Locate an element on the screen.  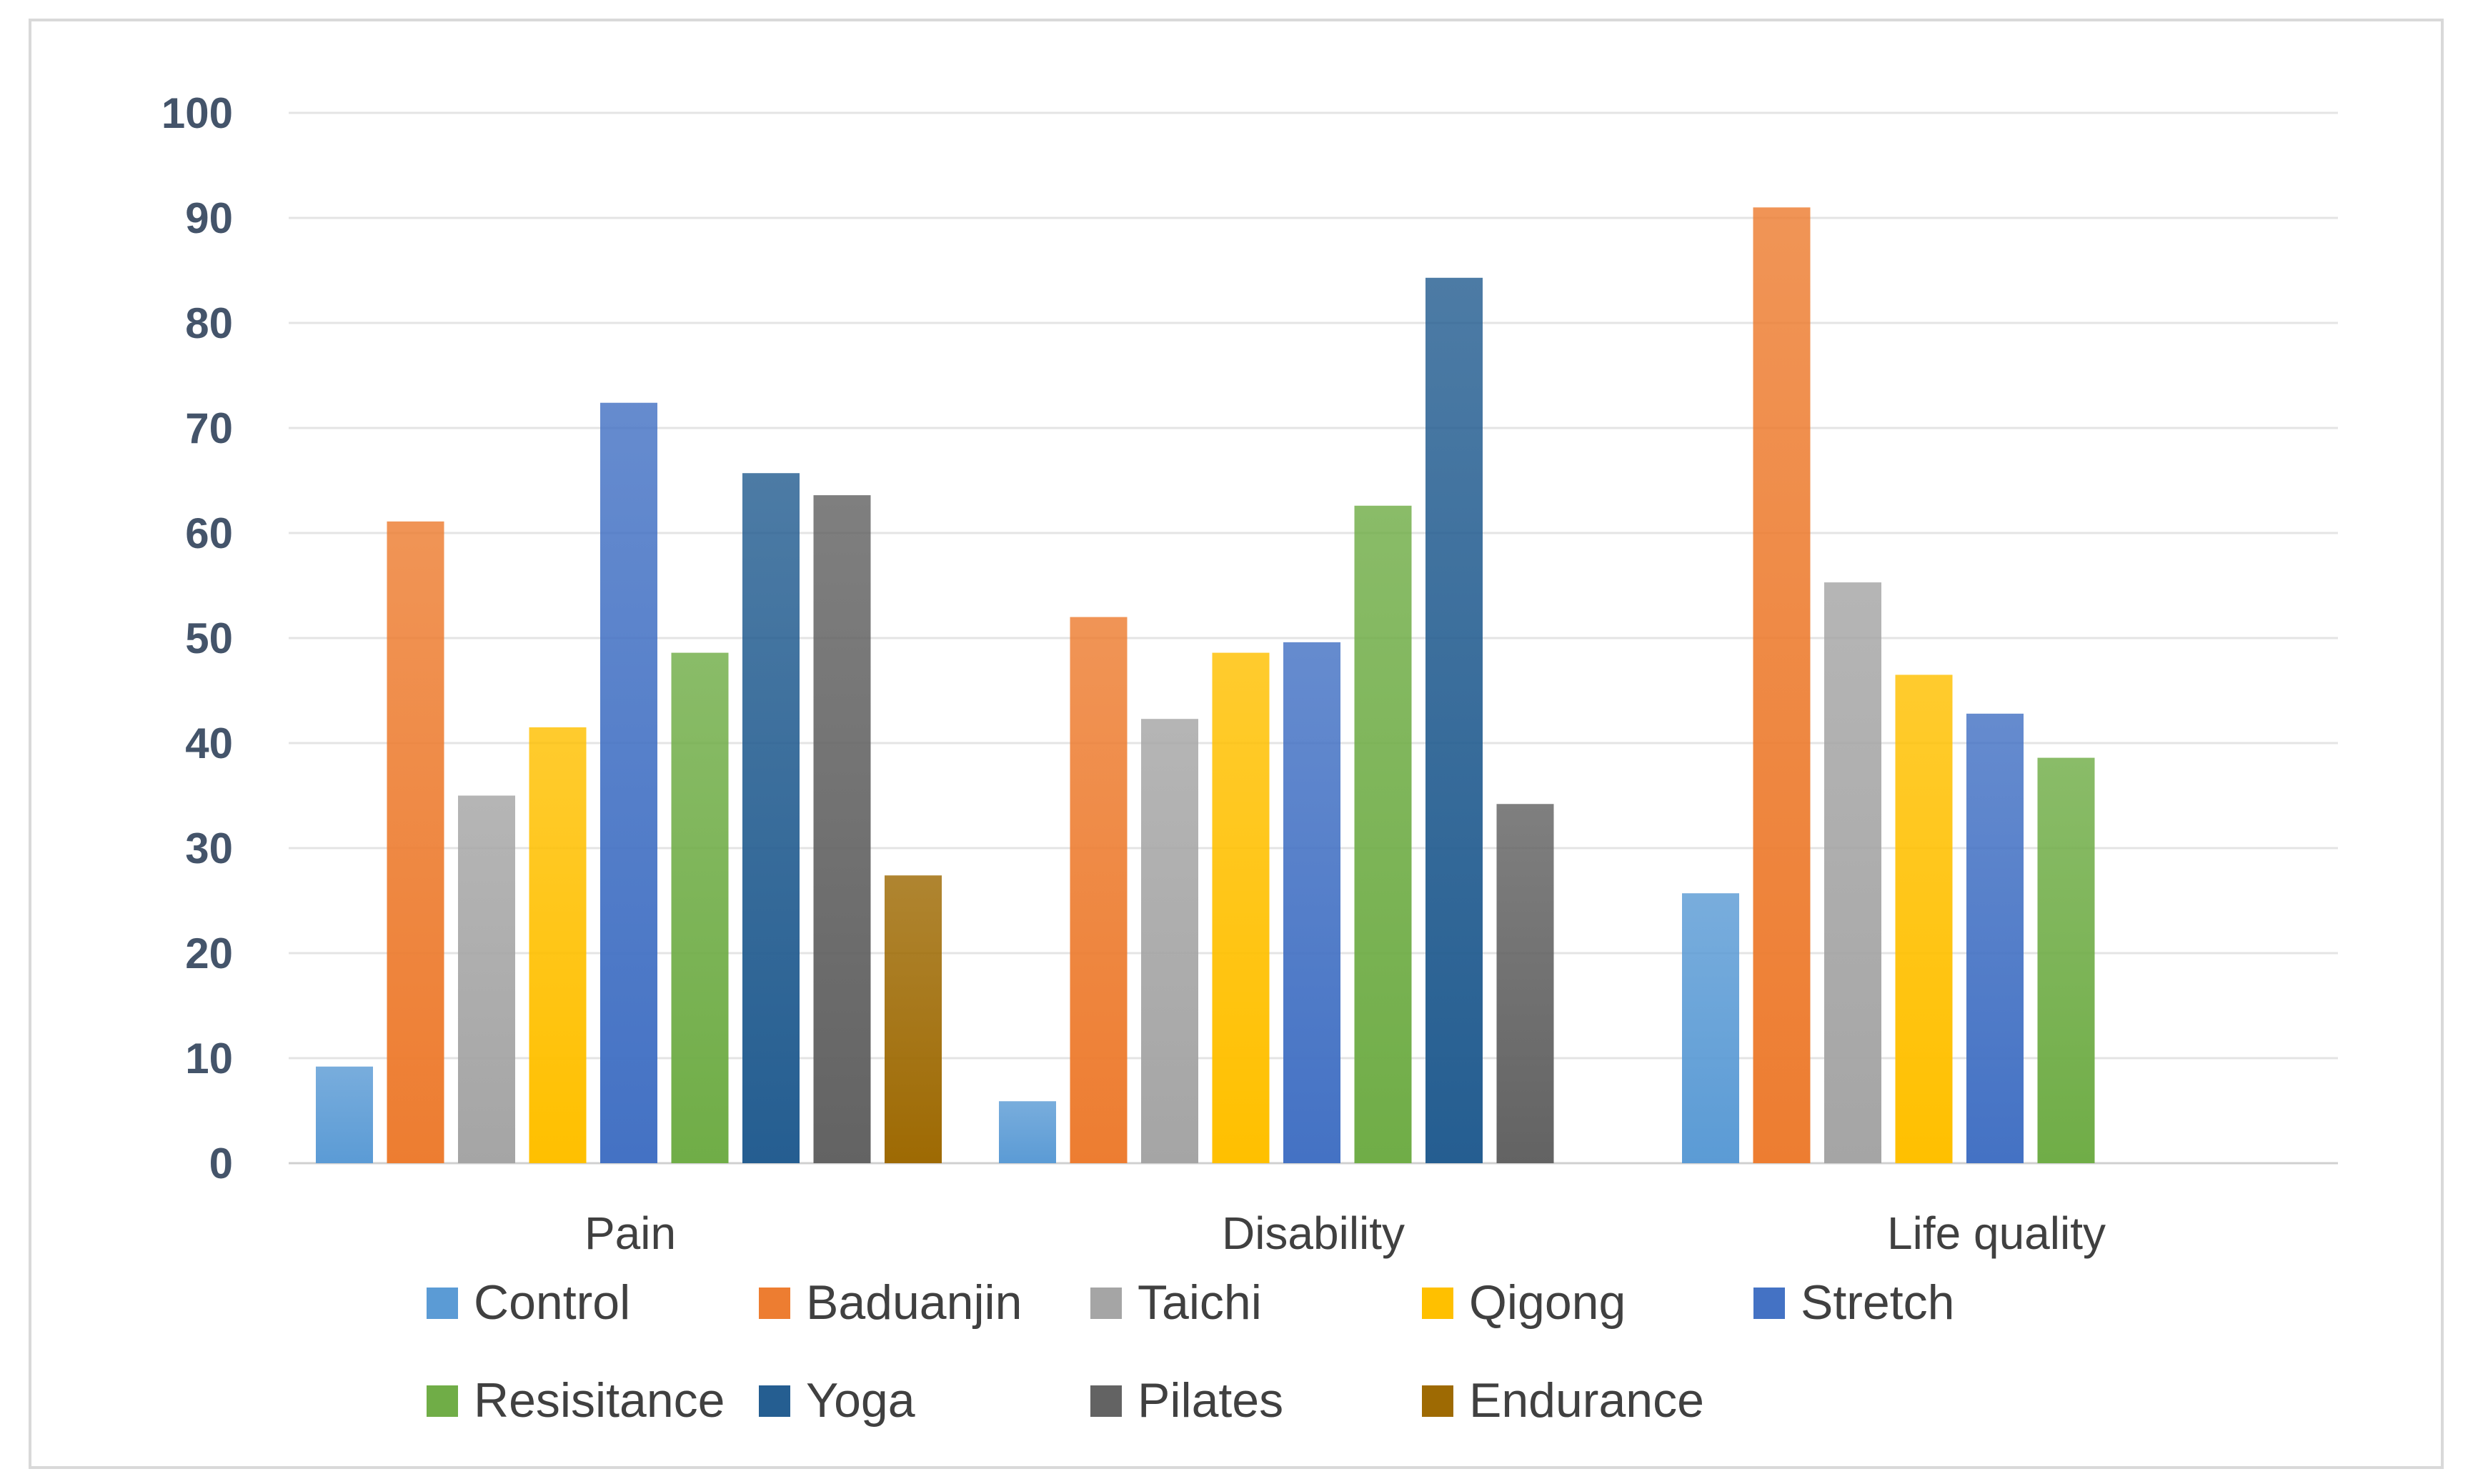
bar-life-quality-control is located at coordinates (1710, 1028).